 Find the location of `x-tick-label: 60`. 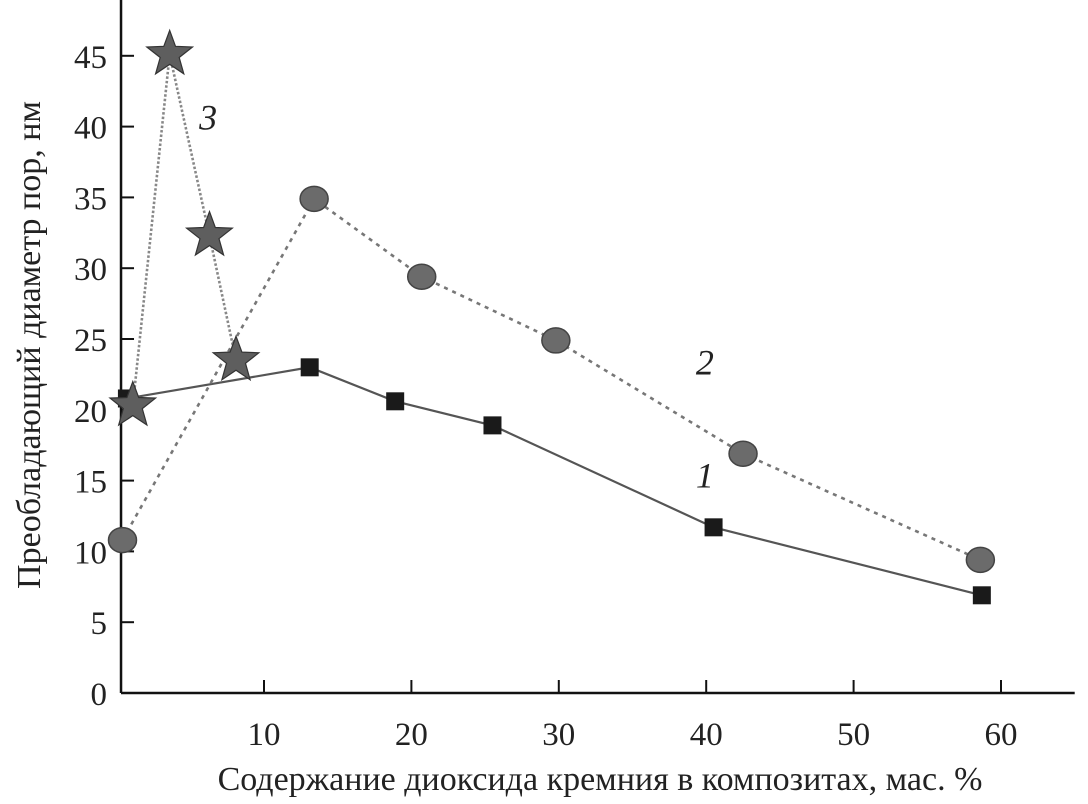

x-tick-label: 60 is located at coordinates (1001, 735).